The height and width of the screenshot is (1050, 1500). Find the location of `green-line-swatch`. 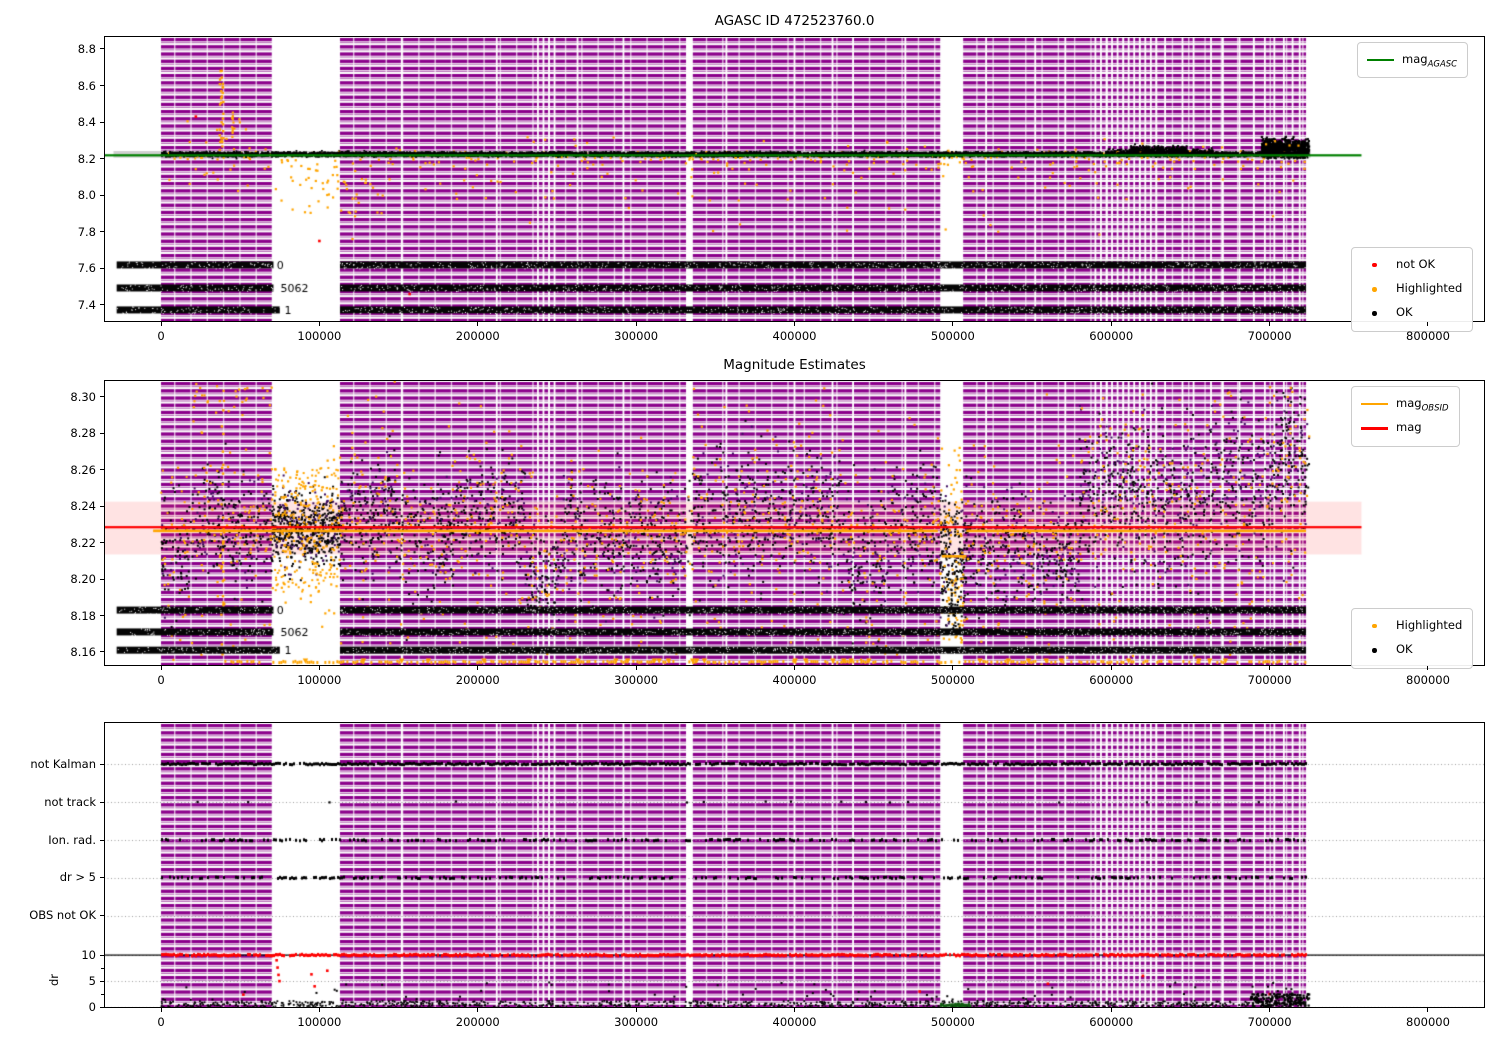

green-line-swatch is located at coordinates (1380, 60).